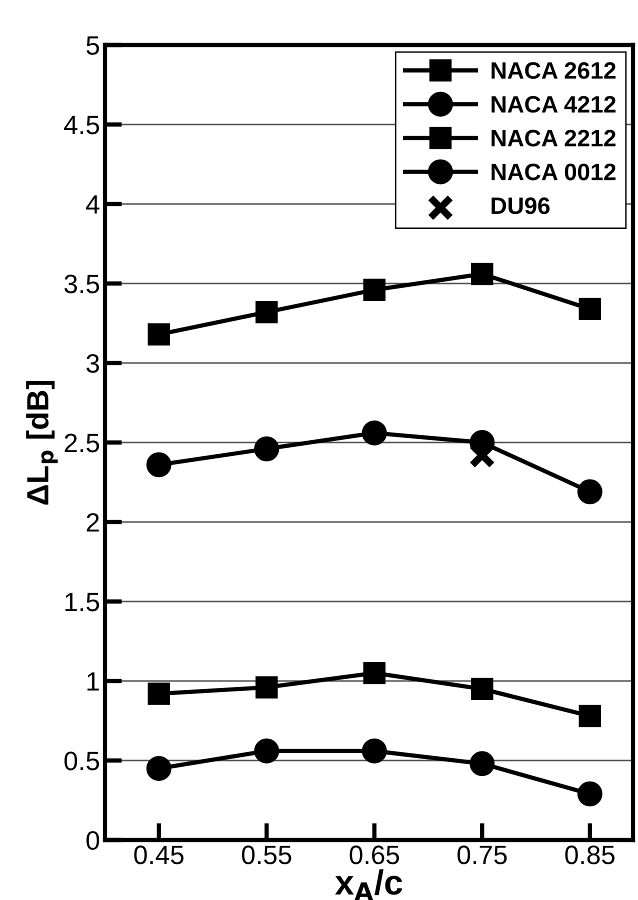 The image size is (638, 900). I want to click on x-tick-label: 0.45, so click(159, 855).